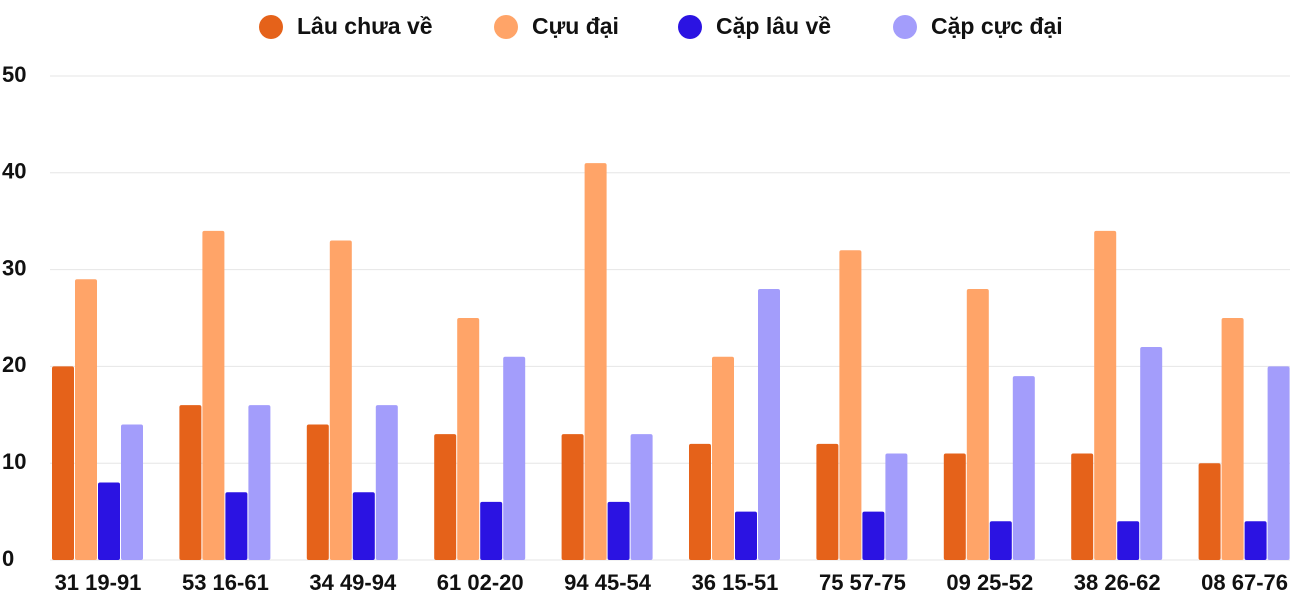 The width and height of the screenshot is (1300, 605). Describe the element at coordinates (14, 461) in the screenshot. I see `y-tick-label: 10` at that location.